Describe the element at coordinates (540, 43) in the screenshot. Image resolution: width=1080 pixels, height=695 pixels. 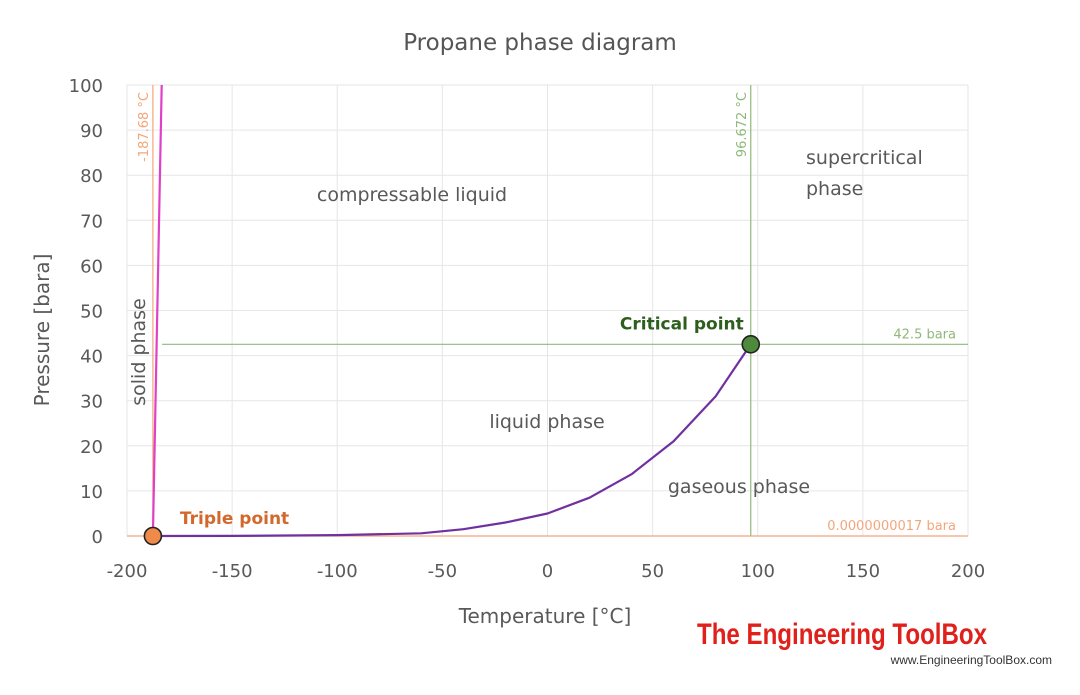
I see `chart-title: Propane phase diagram` at that location.